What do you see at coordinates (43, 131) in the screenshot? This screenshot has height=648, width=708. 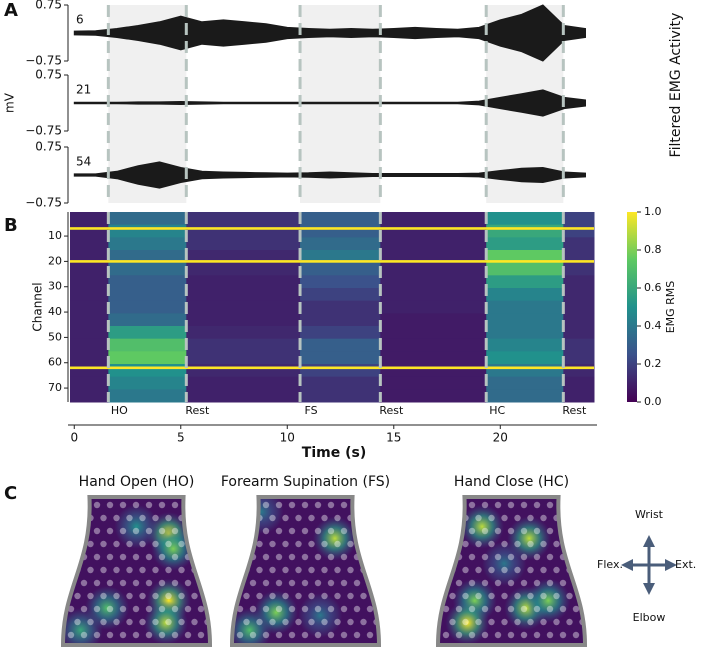 I see `y-tick-label: −0.75` at bounding box center [43, 131].